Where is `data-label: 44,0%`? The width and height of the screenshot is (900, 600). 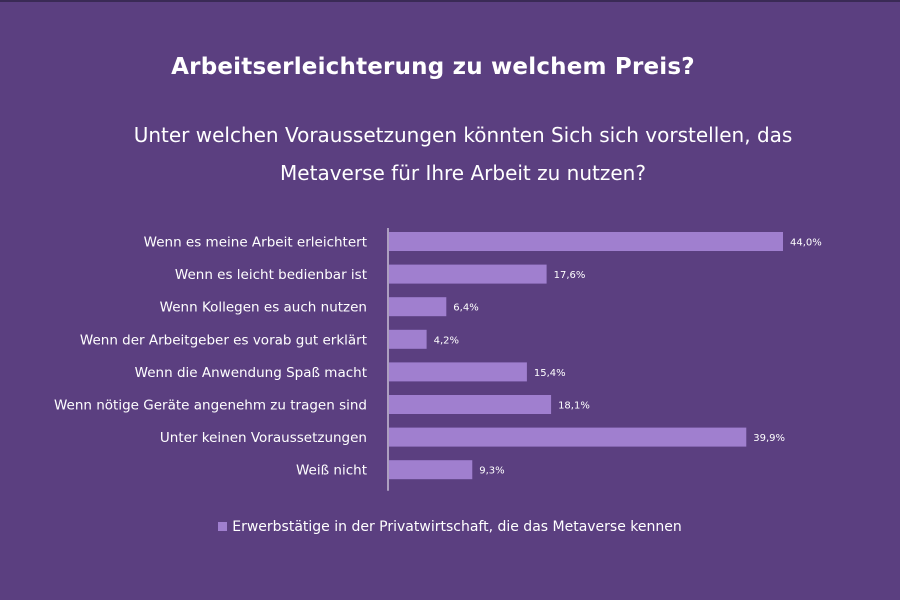 data-label: 44,0% is located at coordinates (806, 243).